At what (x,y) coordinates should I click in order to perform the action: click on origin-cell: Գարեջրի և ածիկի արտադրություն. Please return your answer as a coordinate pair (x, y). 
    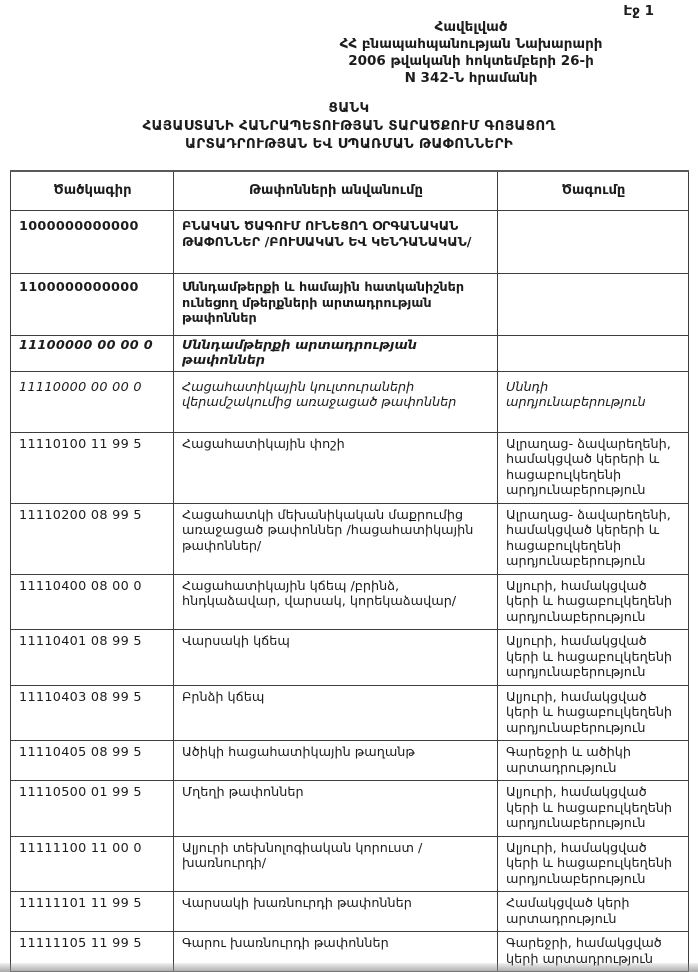
    Looking at the image, I should click on (593, 760).